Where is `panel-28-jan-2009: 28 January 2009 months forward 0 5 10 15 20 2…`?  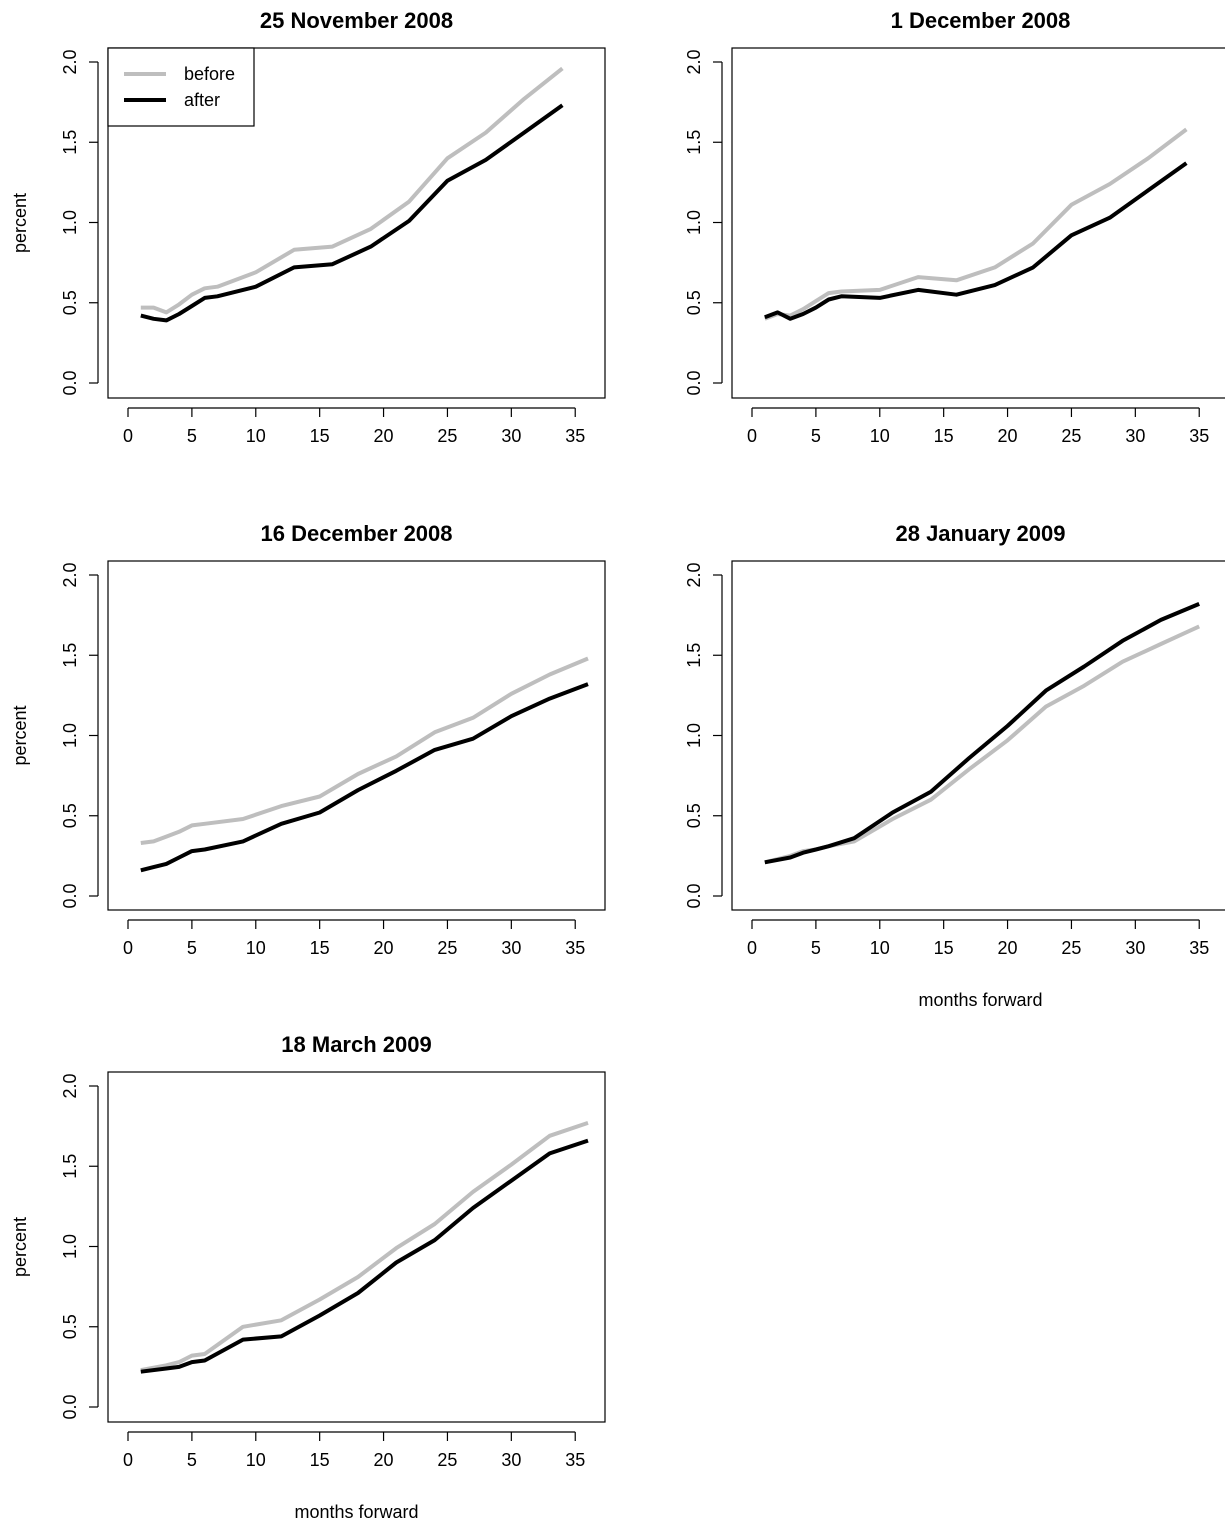 panel-28-jan-2009: 28 January 2009 months forward 0 5 10 15 20 2… is located at coordinates (954, 765).